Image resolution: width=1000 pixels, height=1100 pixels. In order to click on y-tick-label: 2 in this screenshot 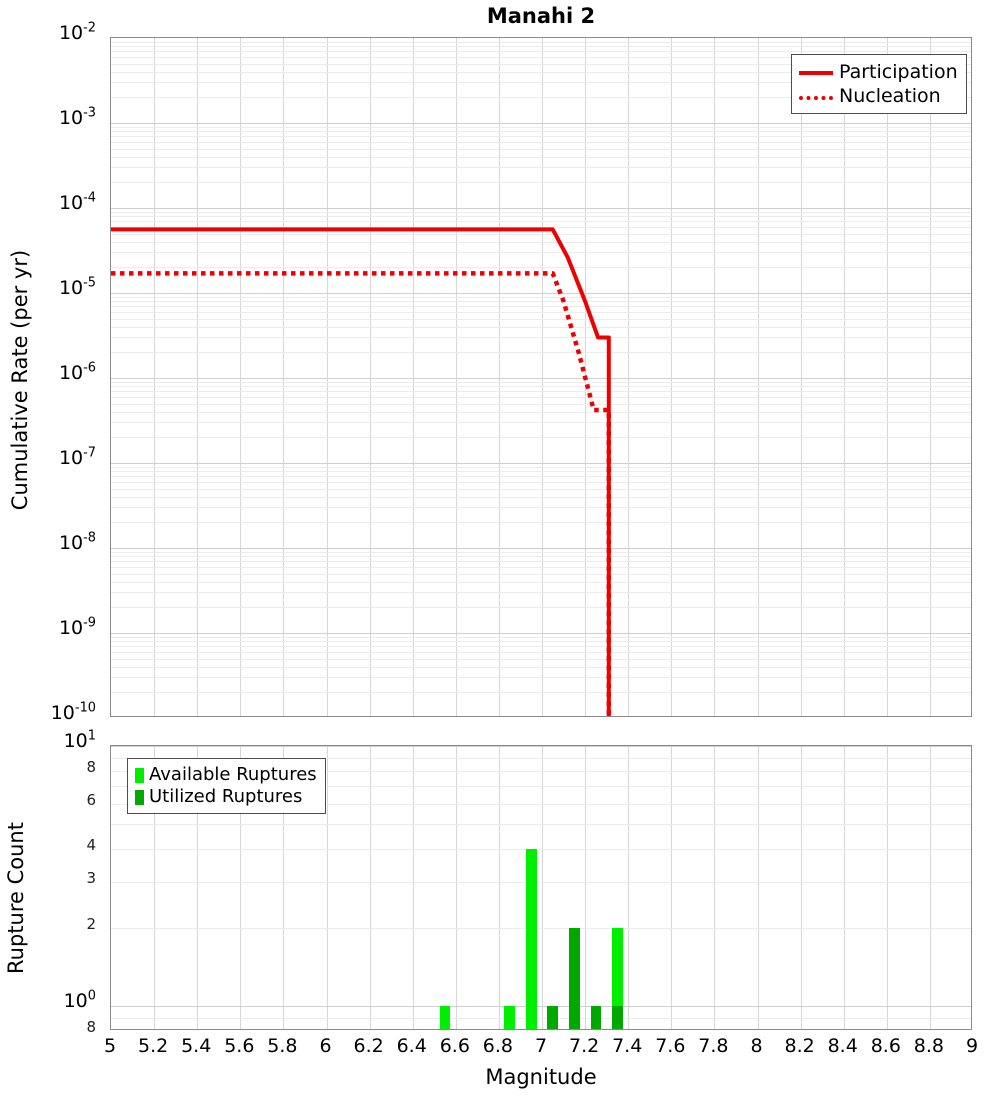, I will do `click(91, 923)`.